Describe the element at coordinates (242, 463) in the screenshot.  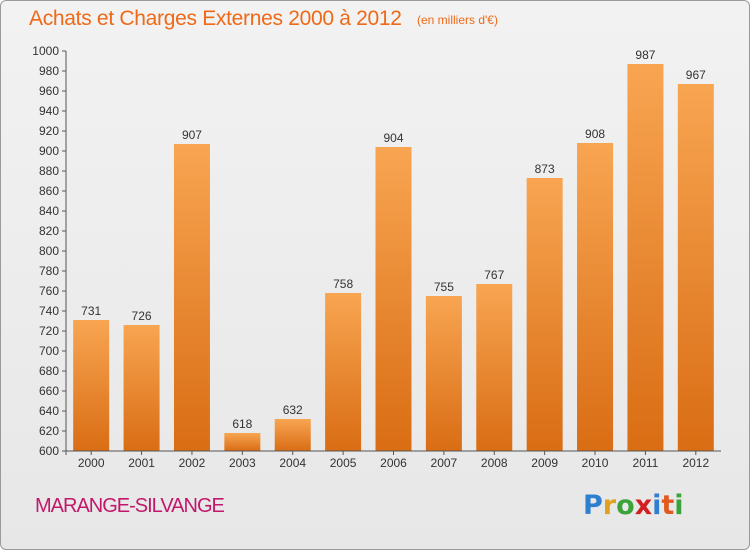
I see `x-tick-label: 2003` at that location.